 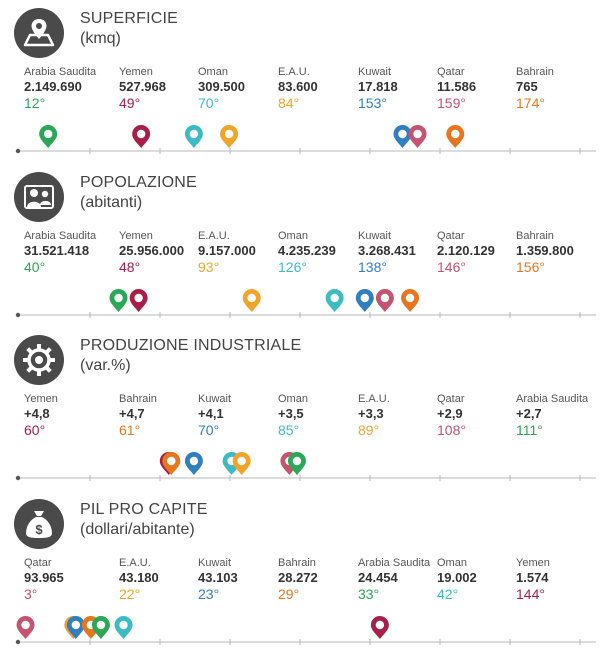 What do you see at coordinates (243, 416) in the screenshot?
I see `country-column: Kuwait +4,1 70°` at bounding box center [243, 416].